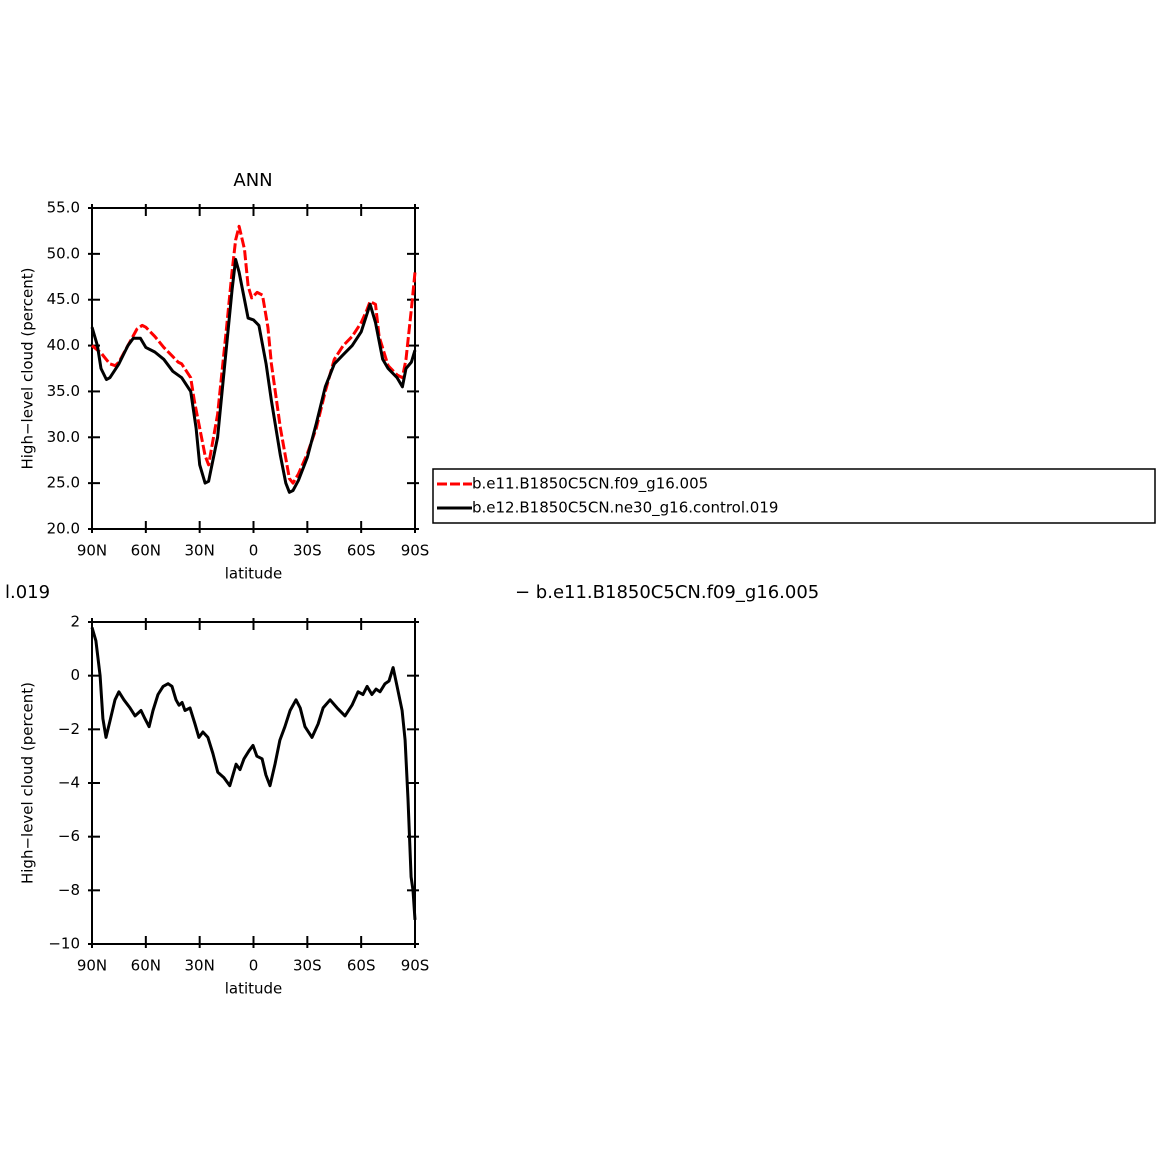  Describe the element at coordinates (69, 783) in the screenshot. I see `y-tick-label: −4` at that location.